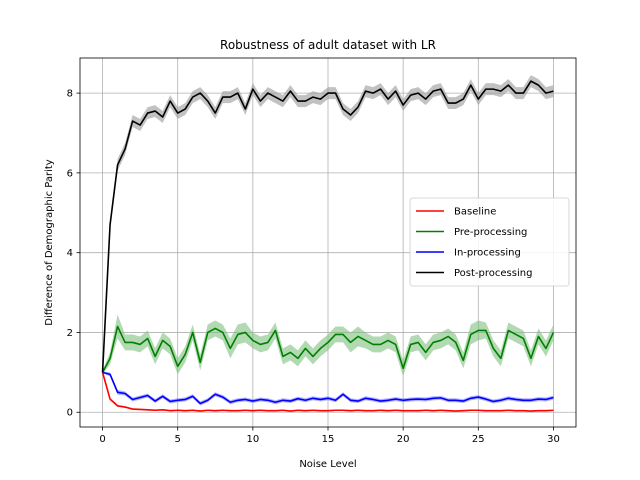 The height and width of the screenshot is (480, 640). I want to click on legend-label-post-processing: Post-processing, so click(493, 273).